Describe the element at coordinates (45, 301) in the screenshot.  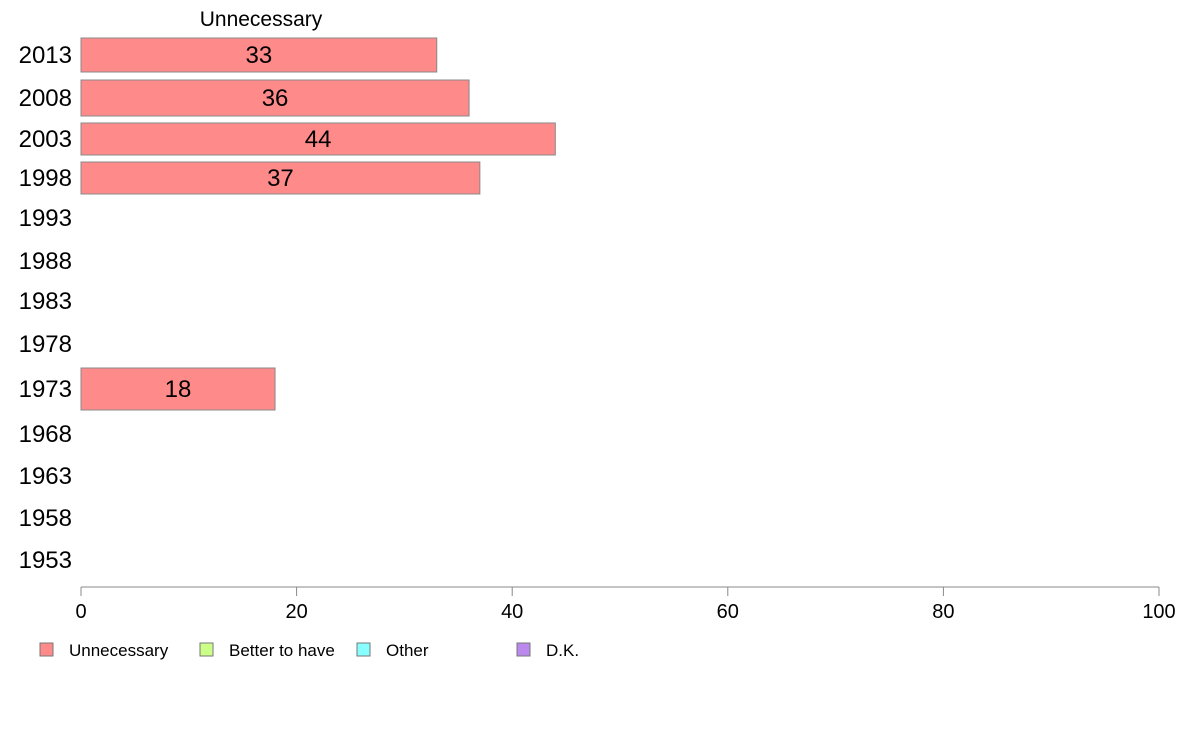
I see `year-label-1983: 1983` at that location.